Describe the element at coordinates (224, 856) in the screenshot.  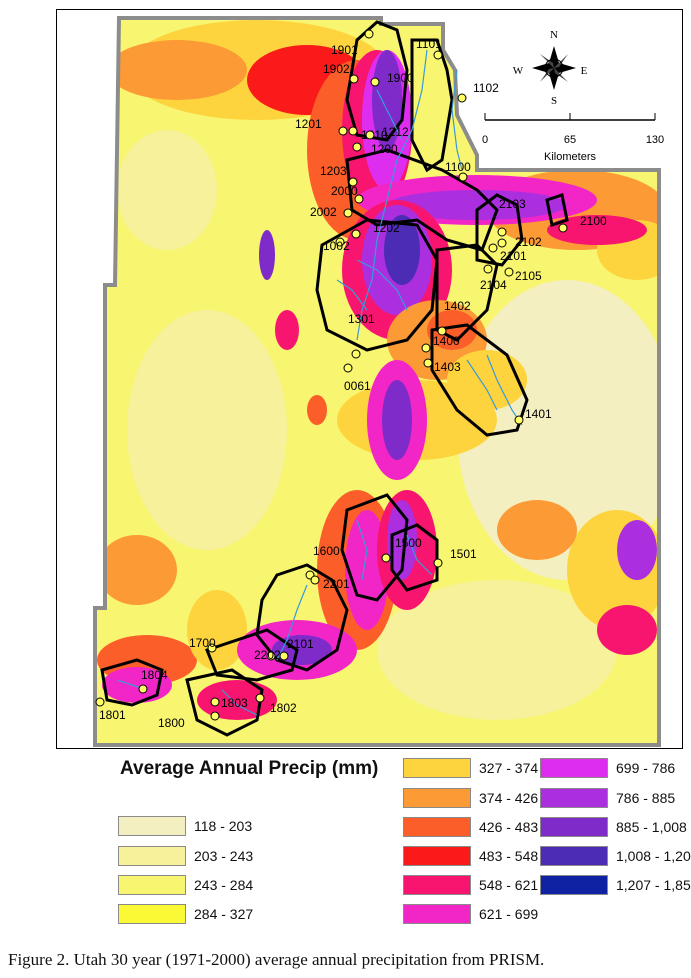
I see `legend-label: 203 - 243` at that location.